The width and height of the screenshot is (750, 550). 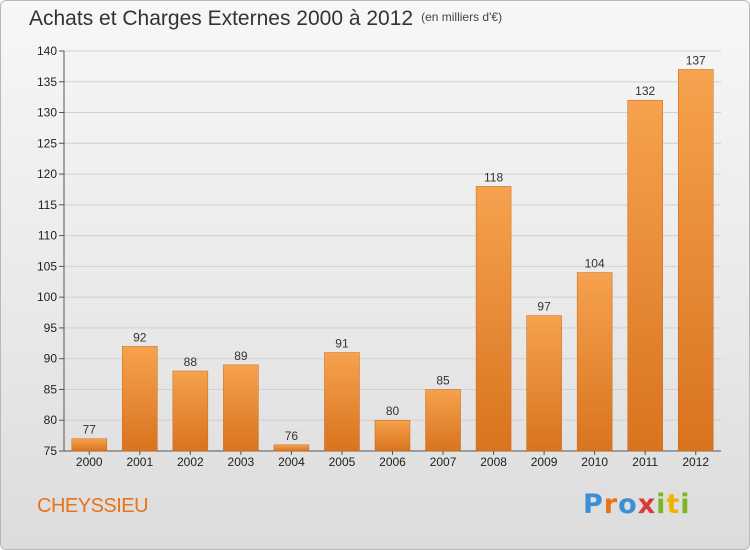 I want to click on x-tick-label: 2008, so click(x=493, y=462).